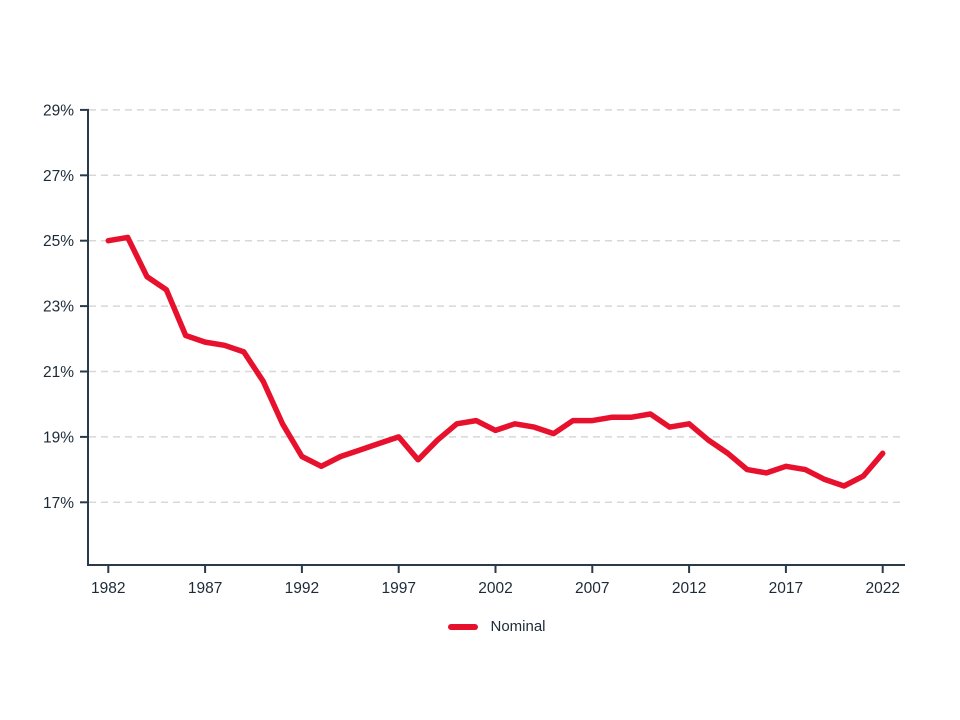  Describe the element at coordinates (488, 626) in the screenshot. I see `legend: Nominal` at that location.